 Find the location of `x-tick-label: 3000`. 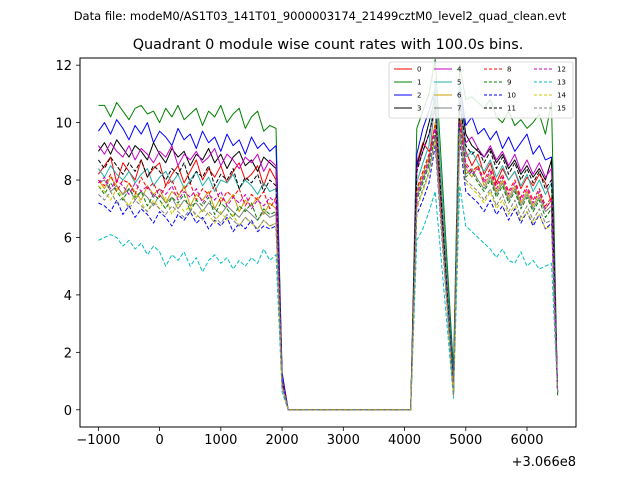

x-tick-label: 3000 is located at coordinates (343, 440).